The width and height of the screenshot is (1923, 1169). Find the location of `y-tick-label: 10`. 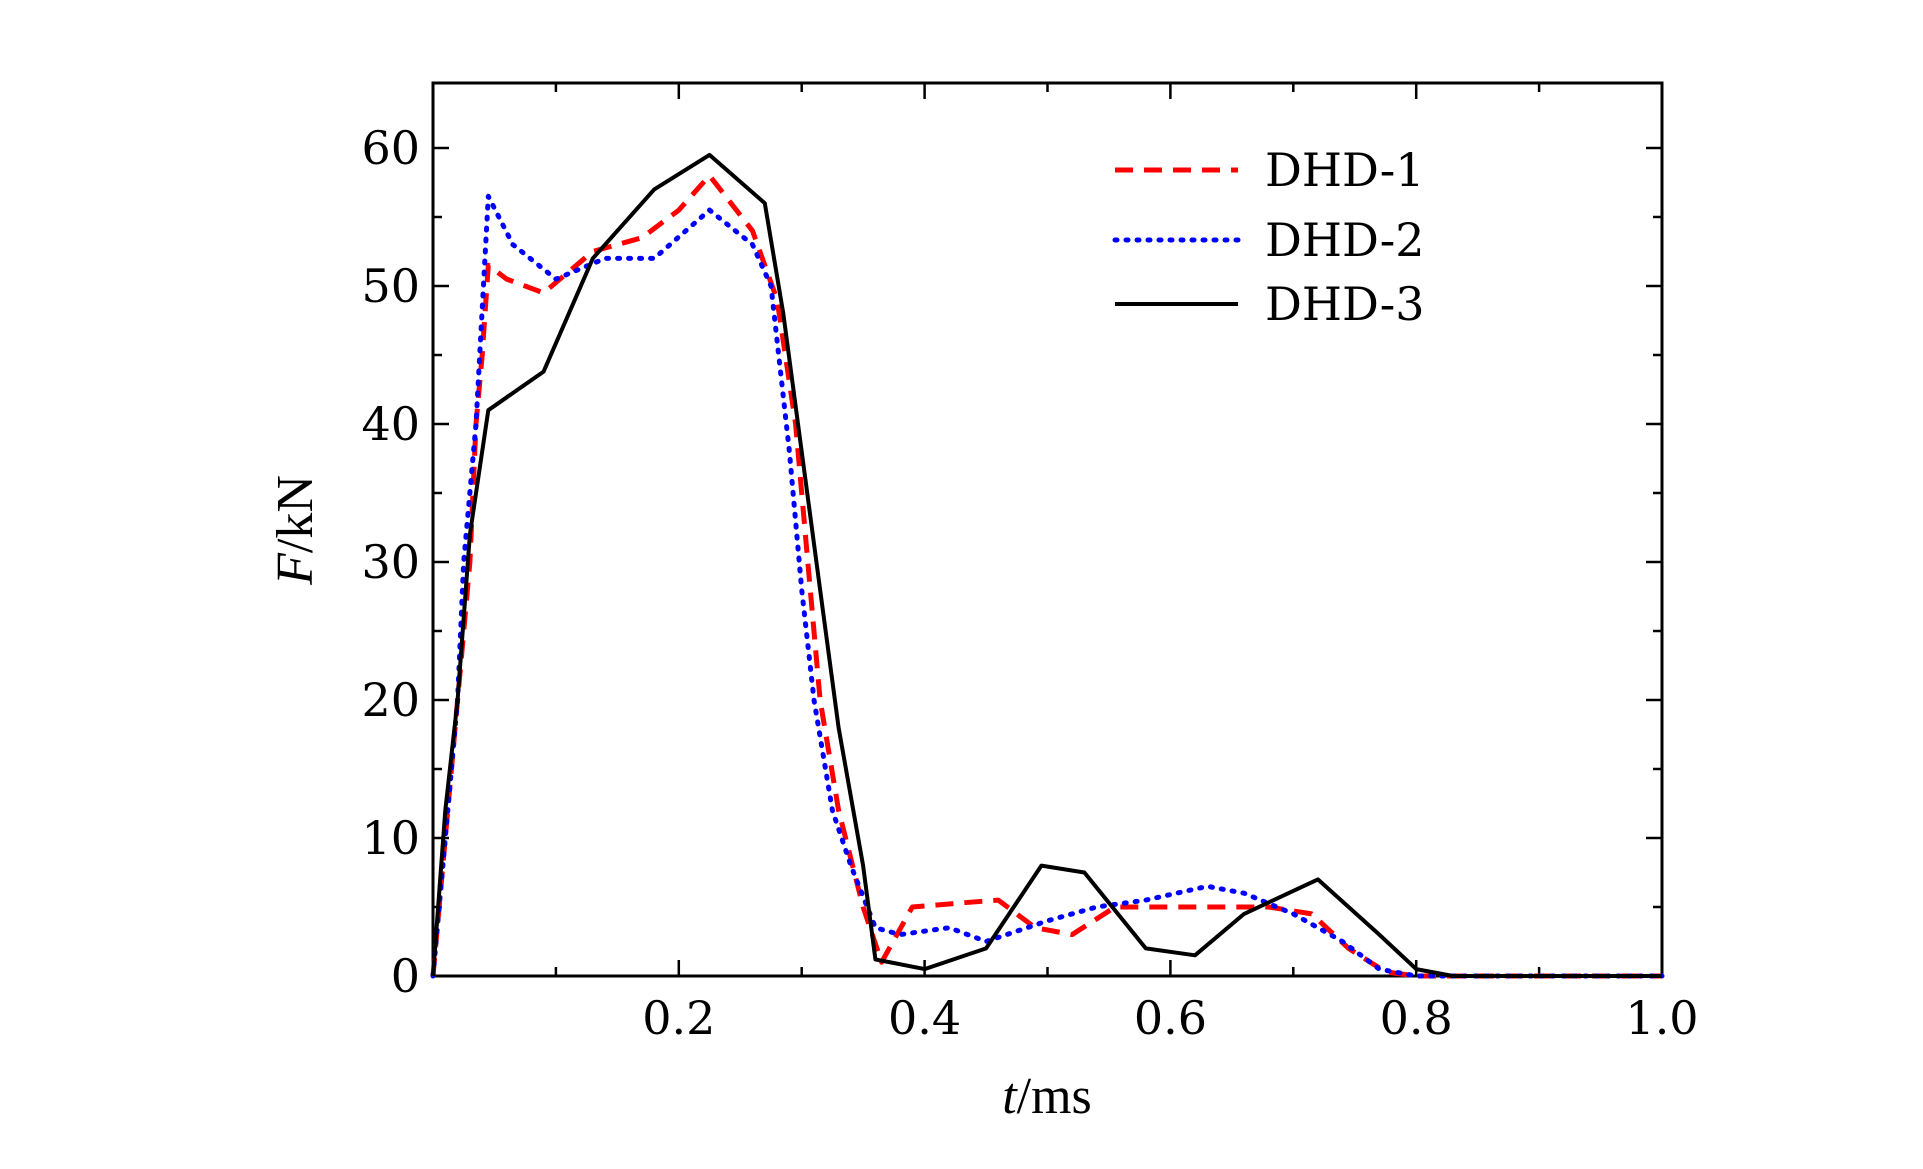

y-tick-label: 10 is located at coordinates (390, 838).